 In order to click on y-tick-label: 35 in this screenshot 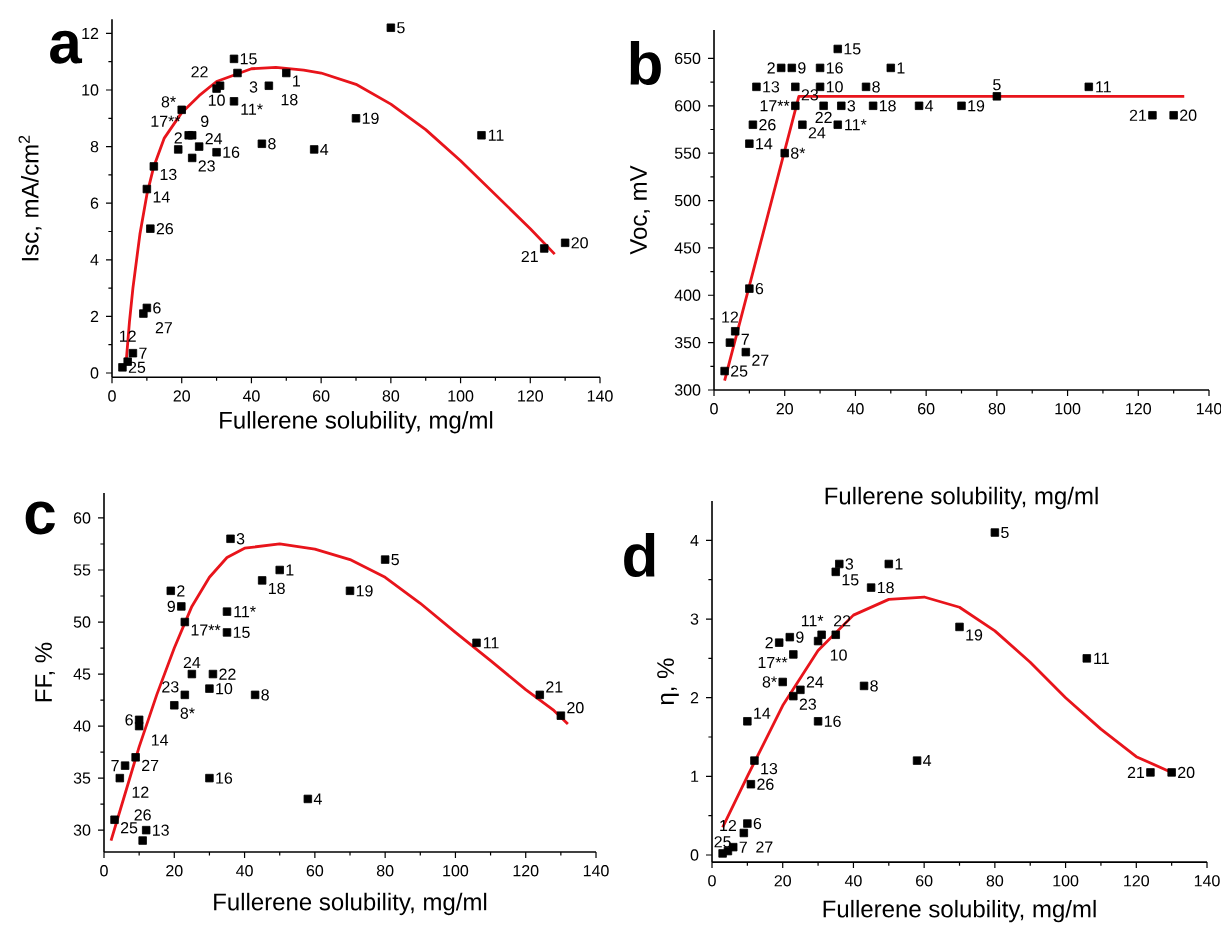, I will do `click(82, 778)`.